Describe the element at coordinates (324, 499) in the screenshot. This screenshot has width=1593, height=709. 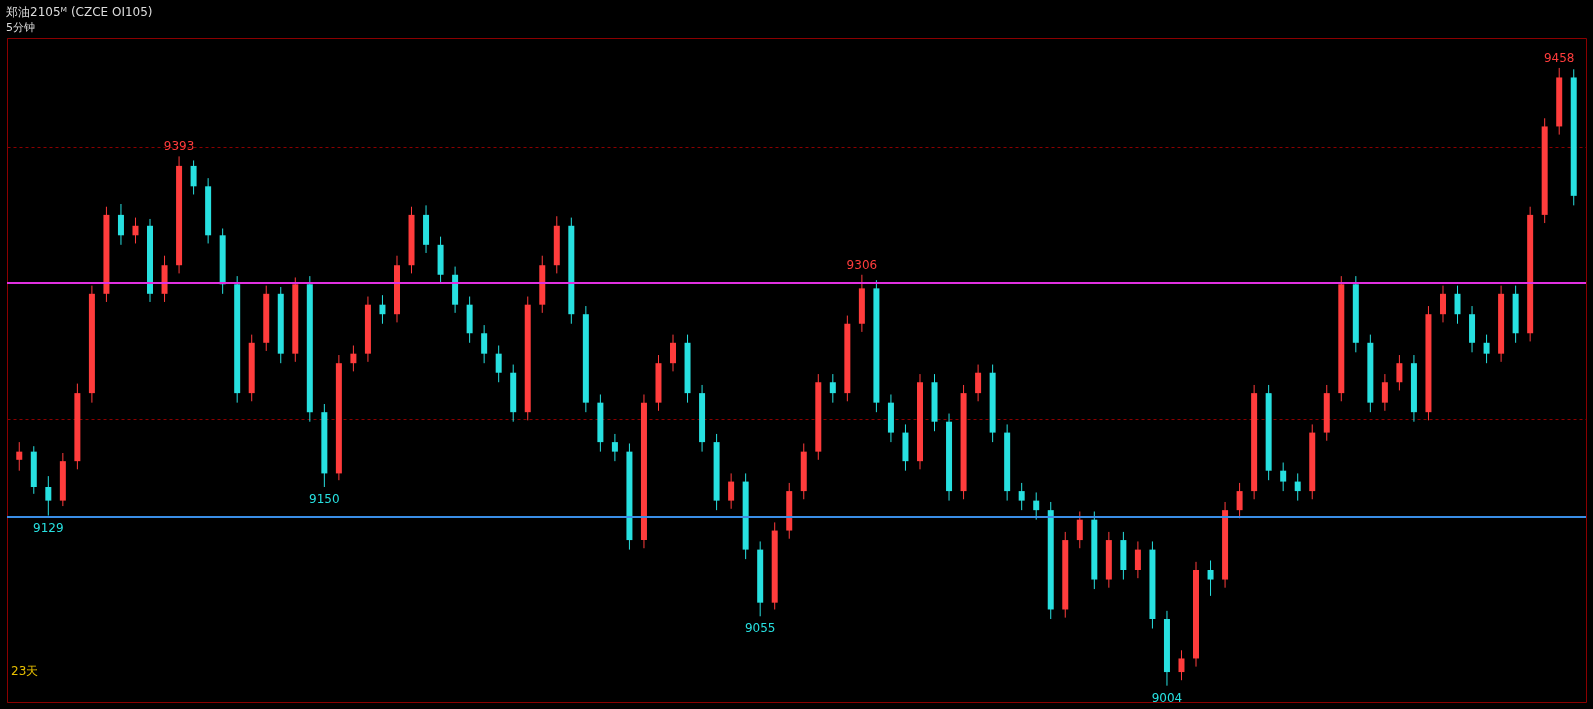
I see `annotation: 9150` at that location.